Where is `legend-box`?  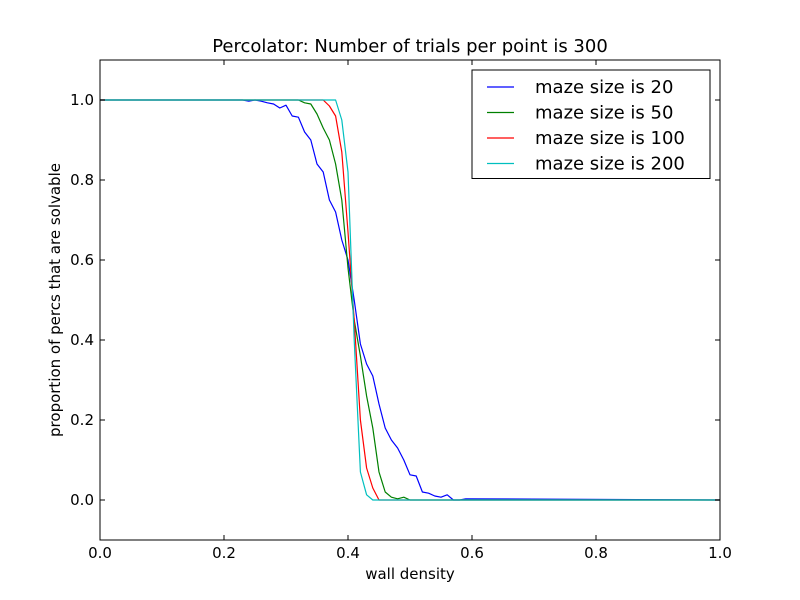
legend-box is located at coordinates (591, 124).